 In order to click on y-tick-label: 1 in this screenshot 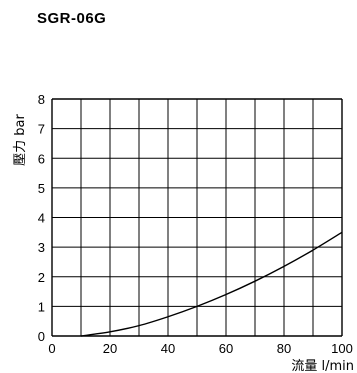, I will do `click(41, 306)`.